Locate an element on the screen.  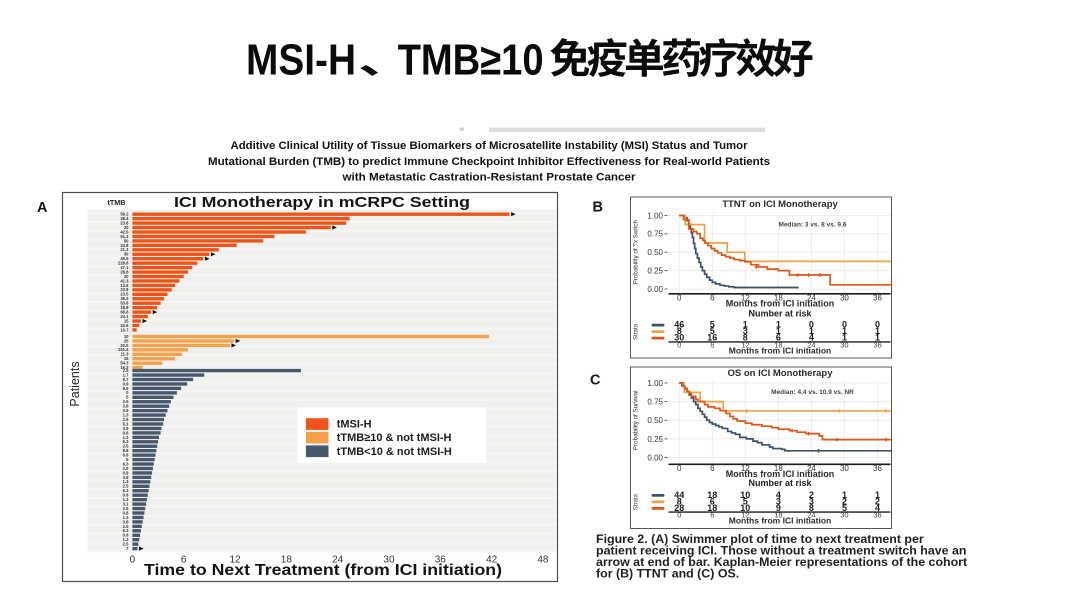
svg-text: 1.7 is located at coordinates (126, 374).